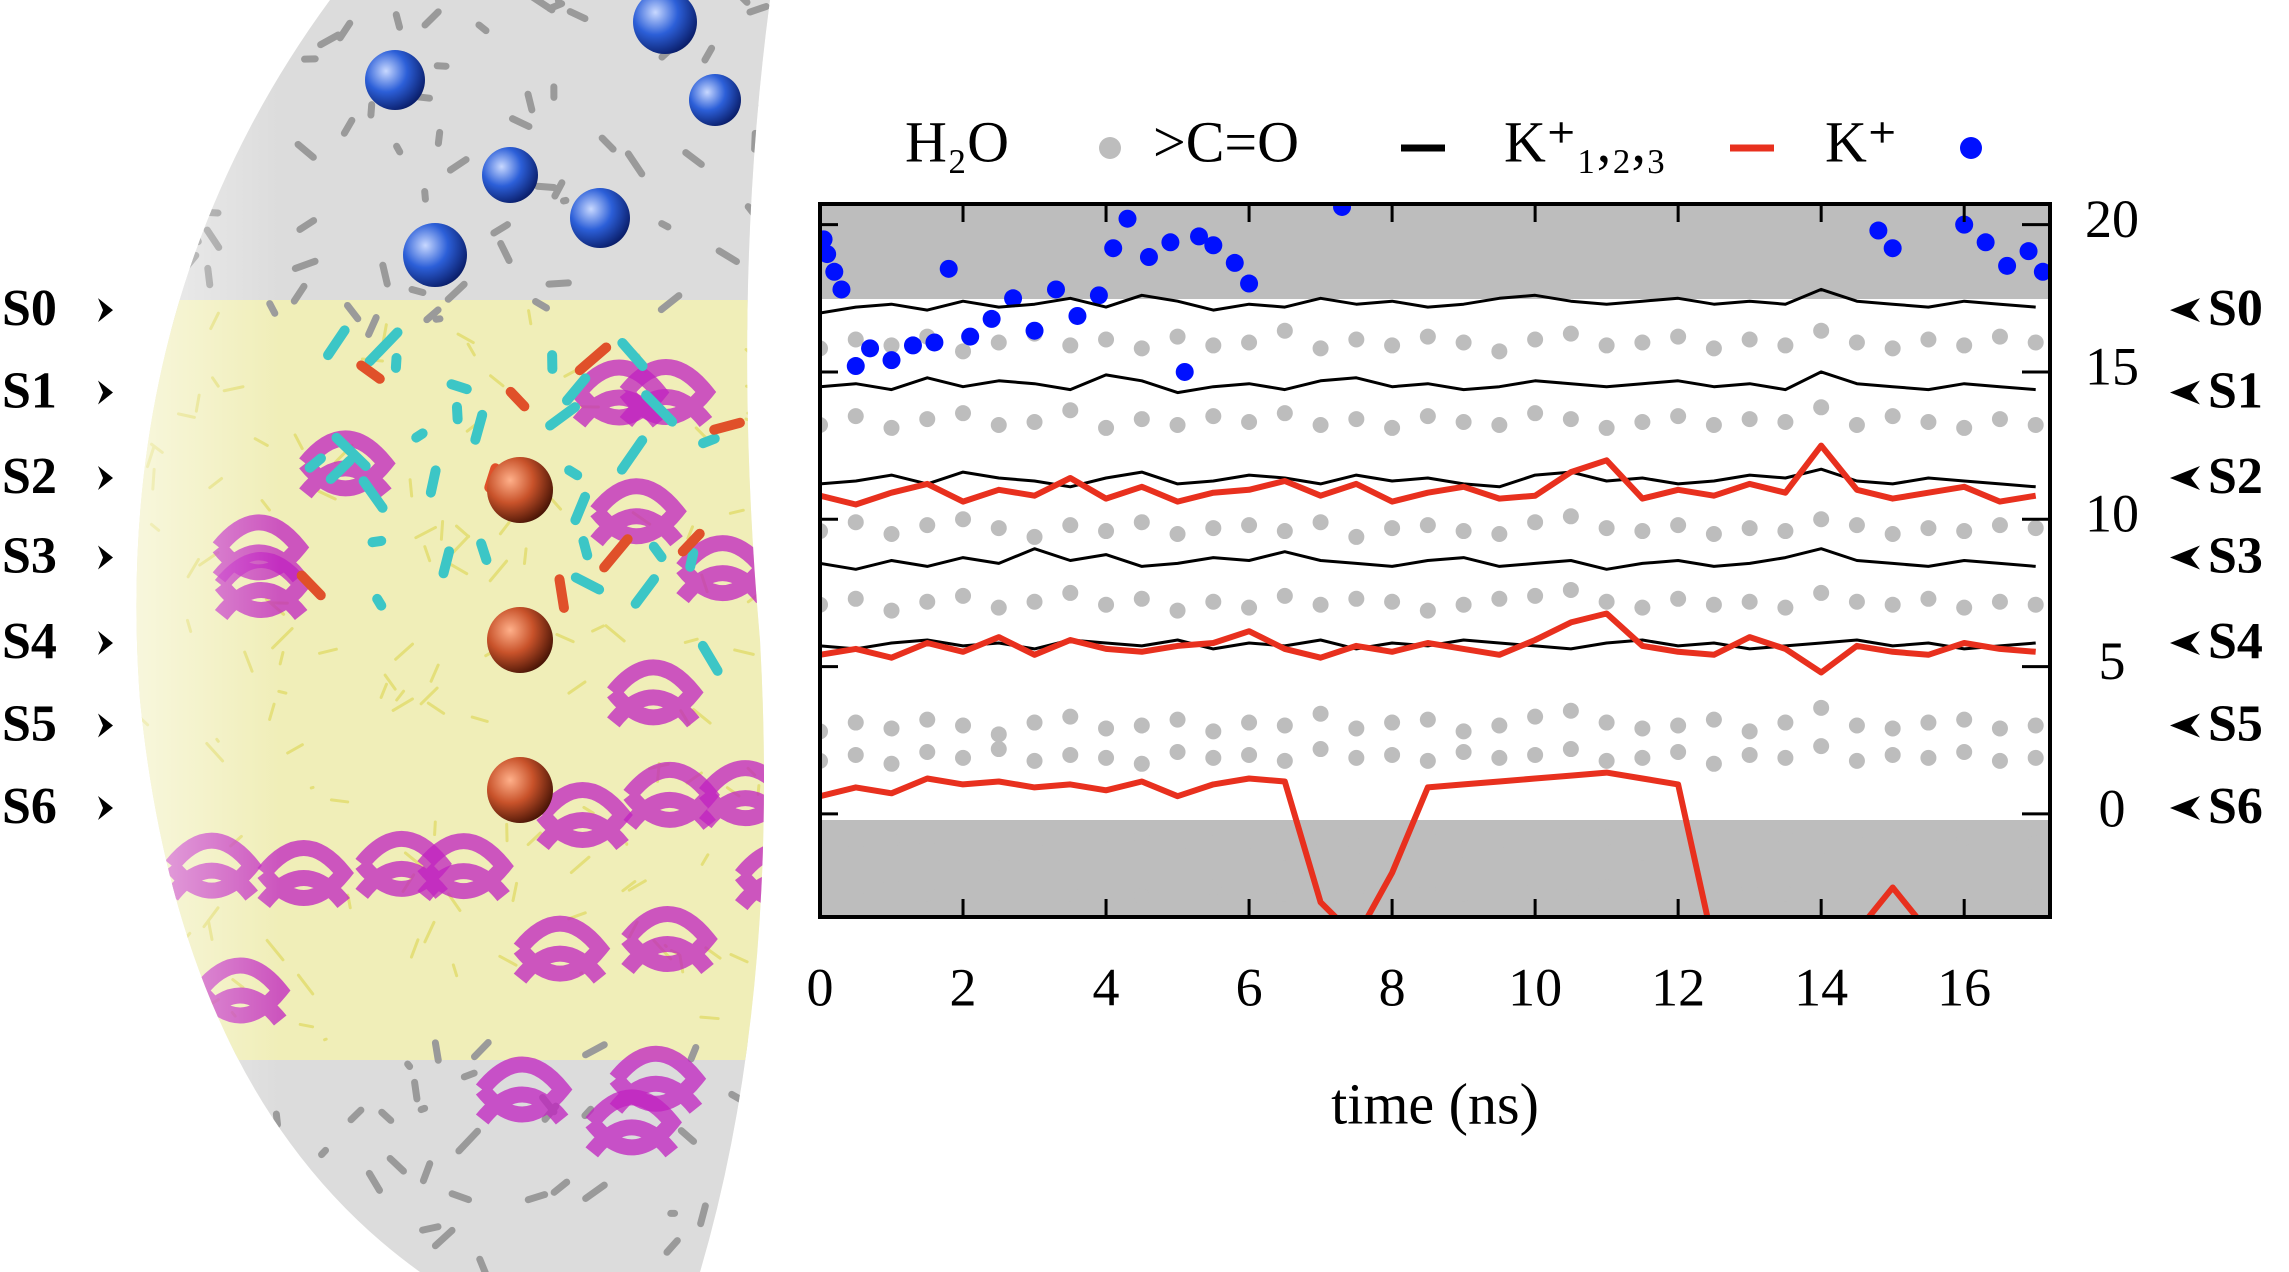  What do you see at coordinates (2112, 219) in the screenshot?
I see `y-tick-label: 20` at bounding box center [2112, 219].